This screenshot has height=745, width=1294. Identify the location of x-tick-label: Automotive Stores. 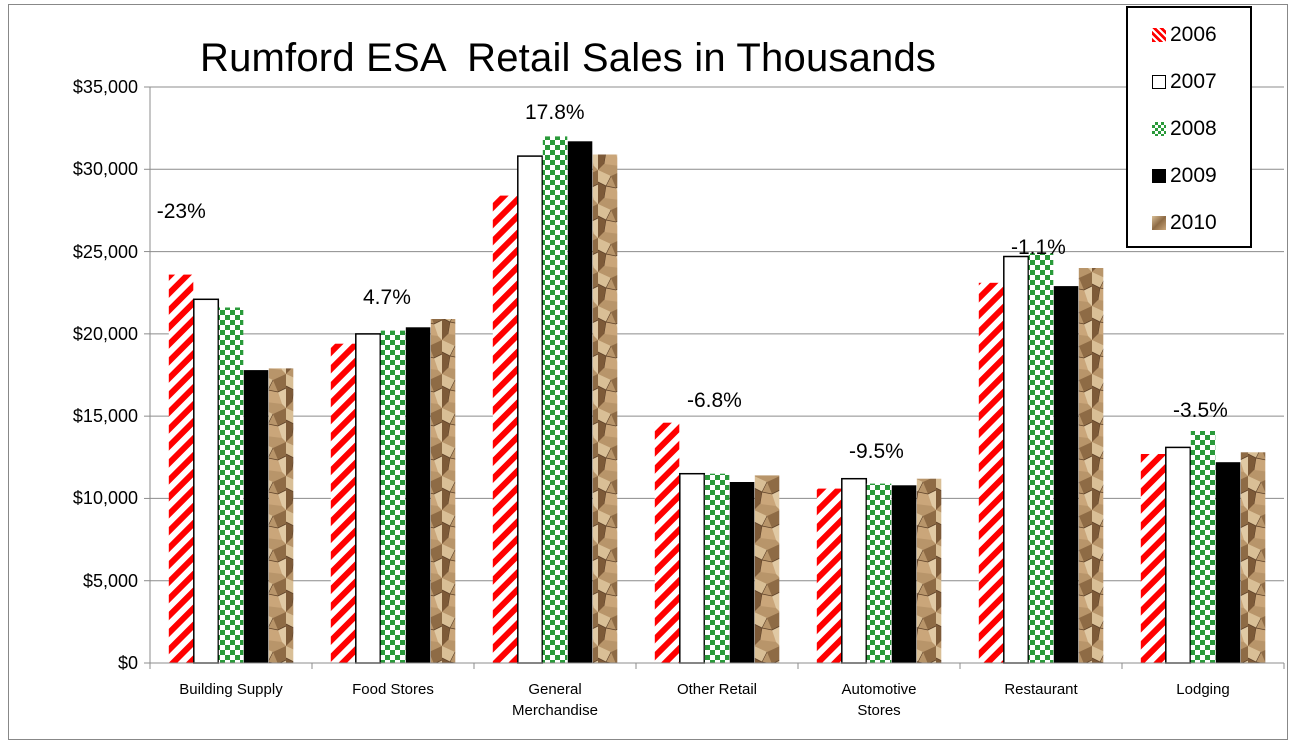
(879, 700).